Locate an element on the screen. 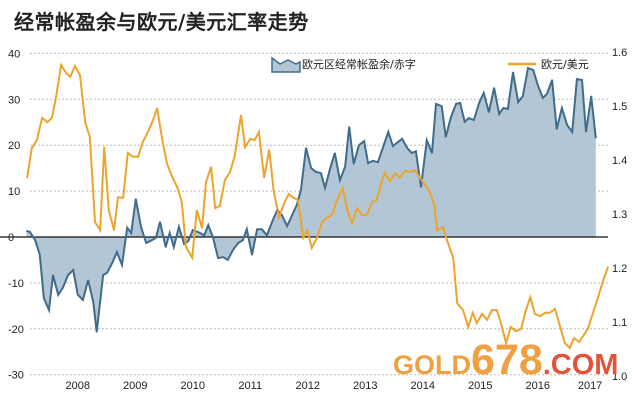 Image resolution: width=640 pixels, height=400 pixels. y-right-tick-label: 1.3 is located at coordinates (619, 215).